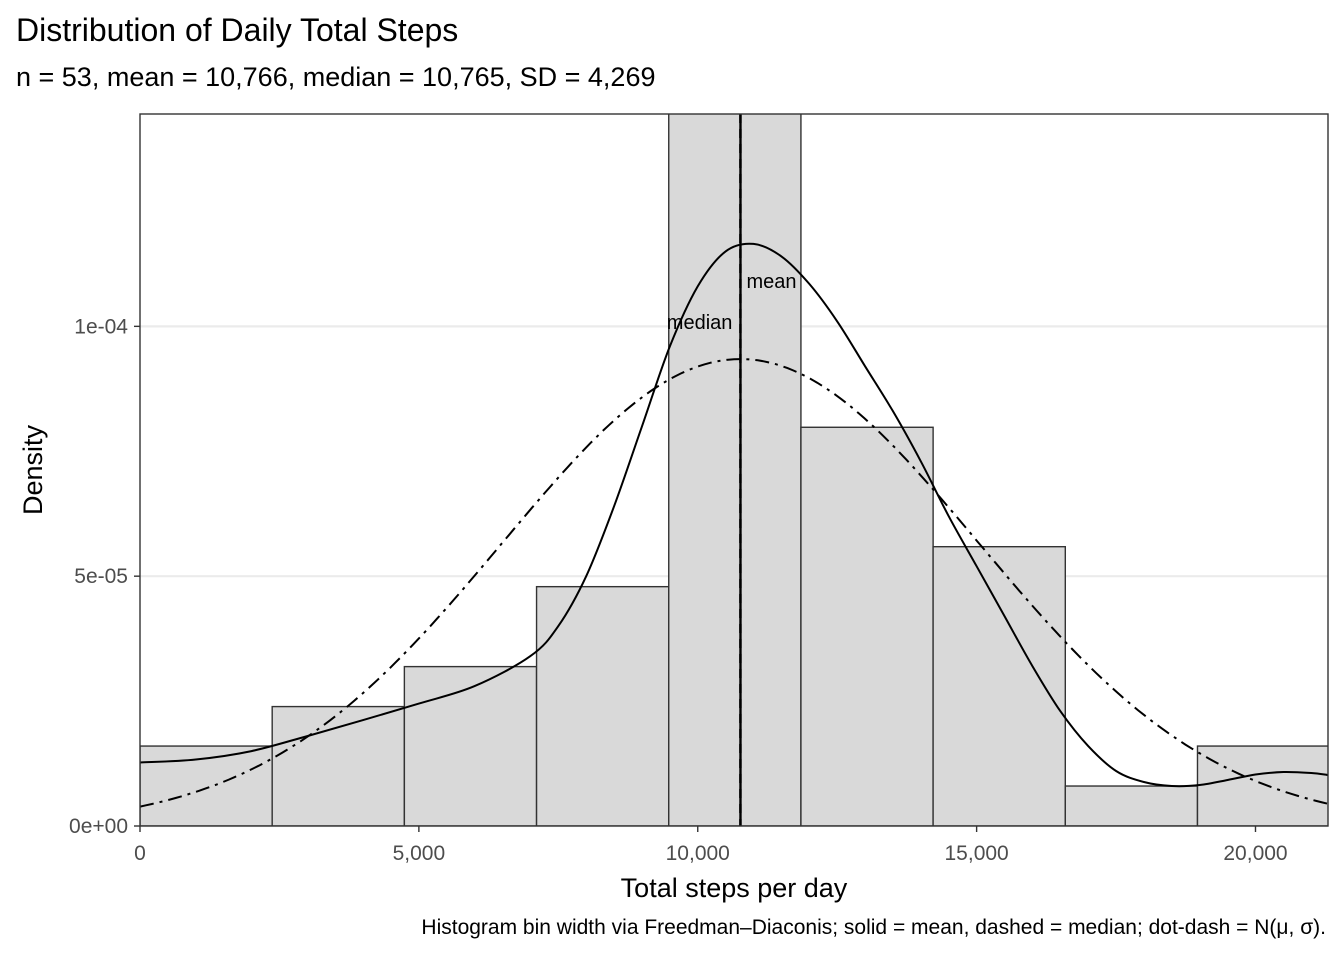 This screenshot has width=1344, height=960. I want to click on y-axis-title: Density, so click(33, 469).